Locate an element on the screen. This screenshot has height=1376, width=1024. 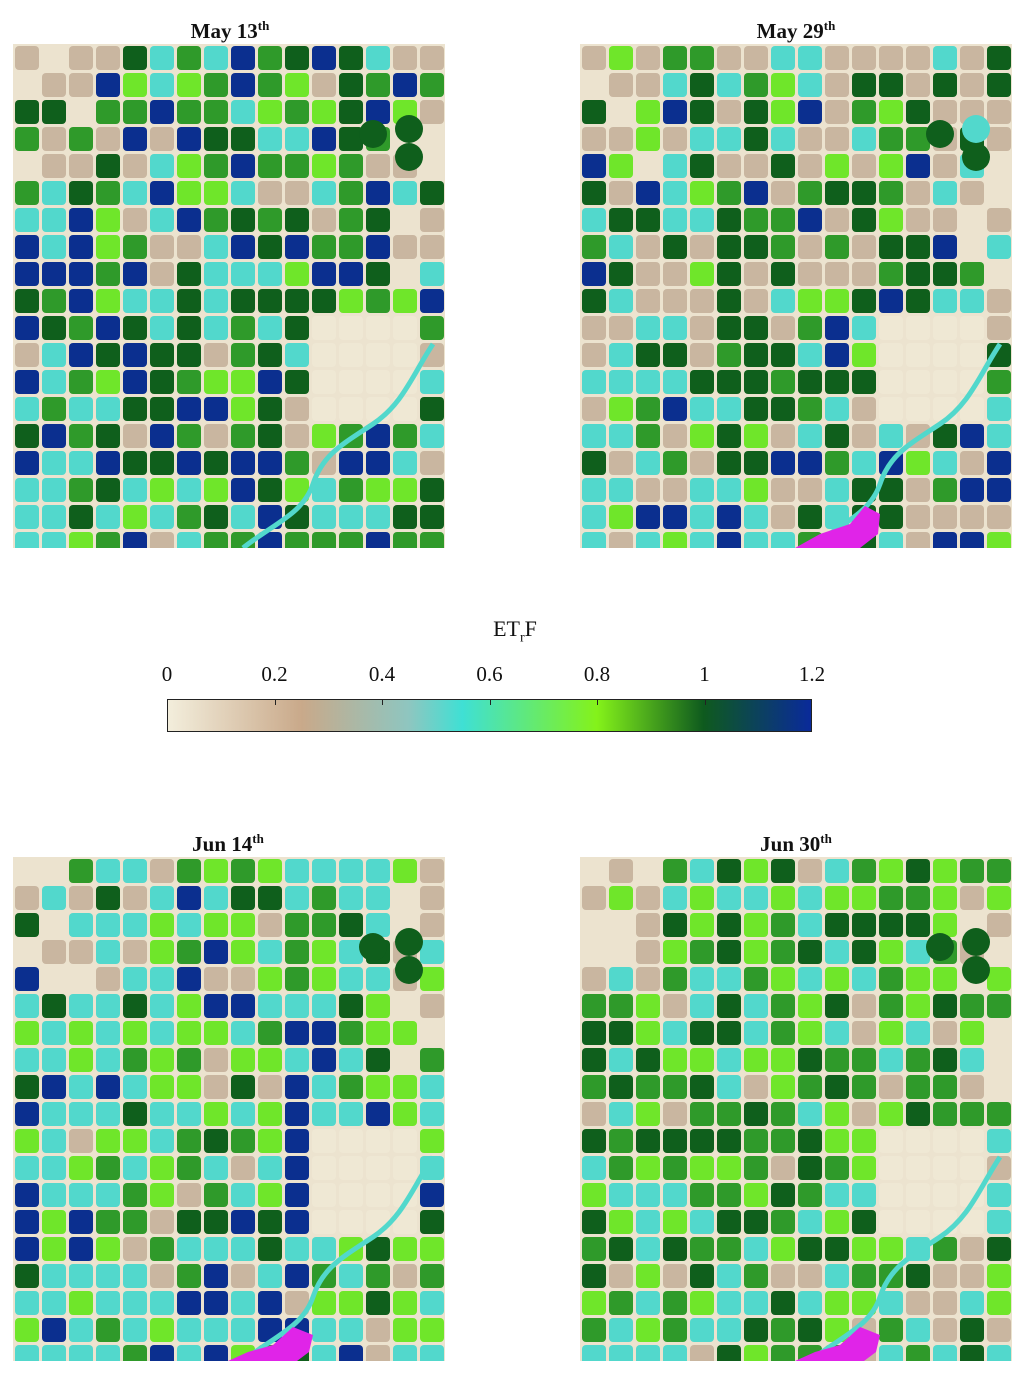
river is located at coordinates (338, 445).